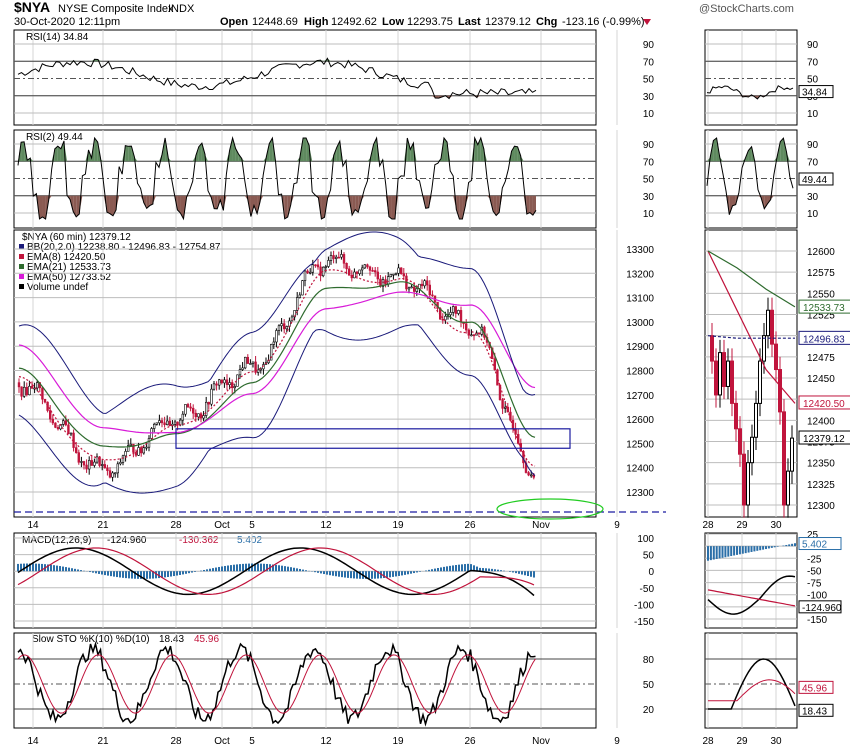 Image resolution: width=850 pixels, height=748 pixels. What do you see at coordinates (644, 622) in the screenshot?
I see `macd-tick: -150` at bounding box center [644, 622].